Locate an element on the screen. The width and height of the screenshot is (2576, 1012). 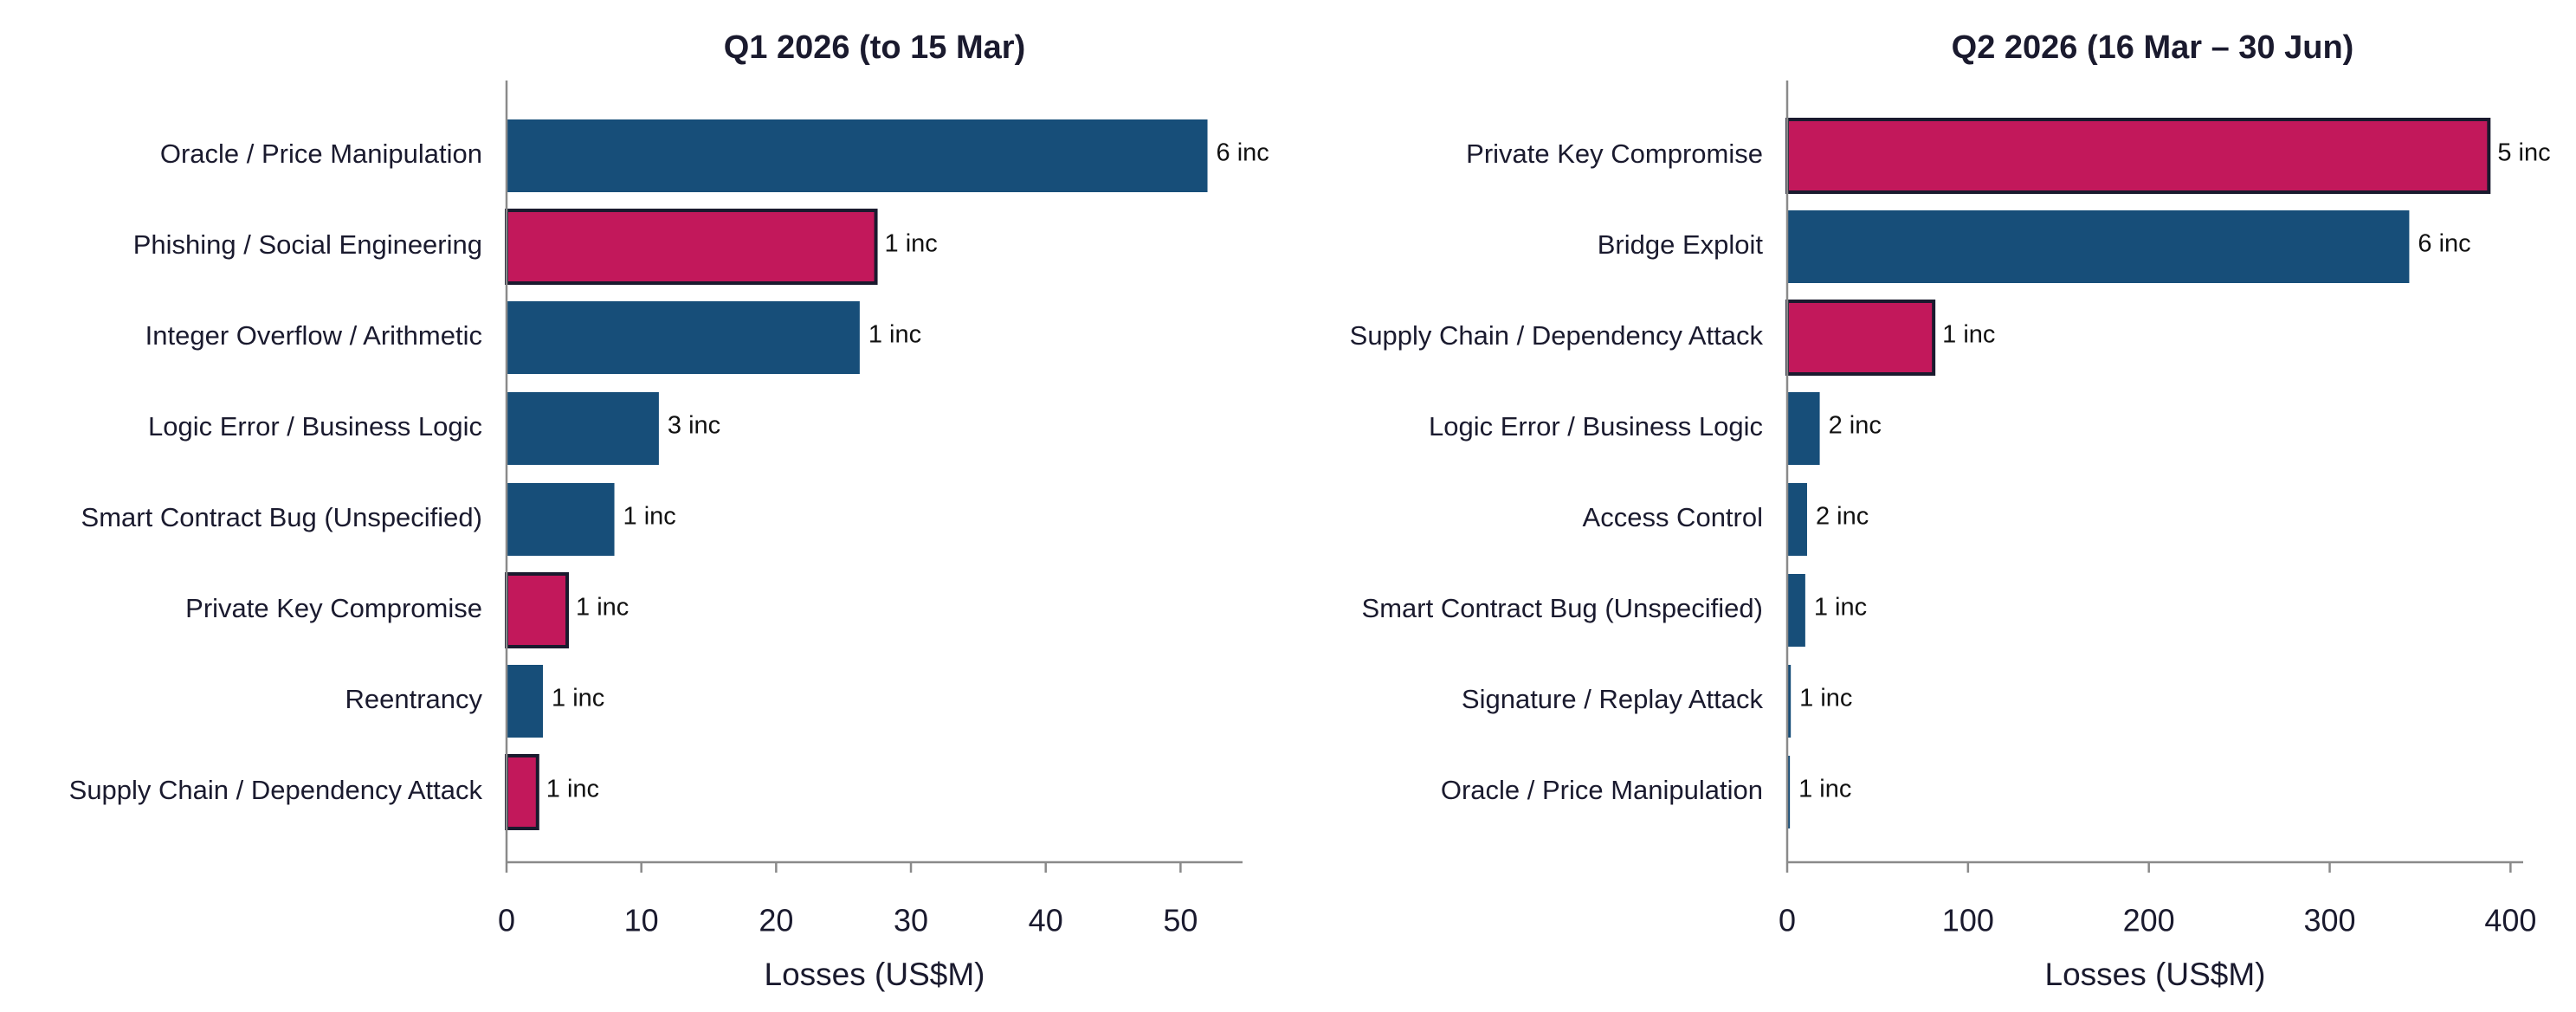
category-label: Integer Overflow / Arithmetic is located at coordinates (313, 336).